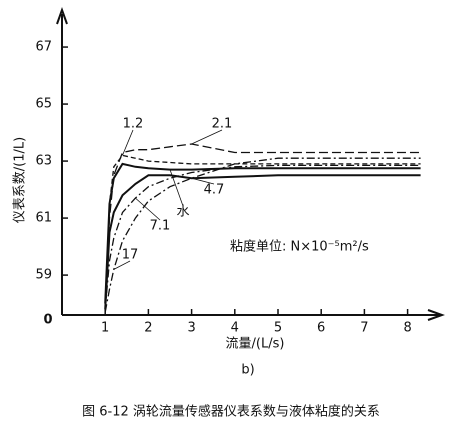 Image resolution: width=463 pixels, height=433 pixels. I want to click on annotation: 粘度单位: N×10⁻⁵m²/s, so click(299, 247).